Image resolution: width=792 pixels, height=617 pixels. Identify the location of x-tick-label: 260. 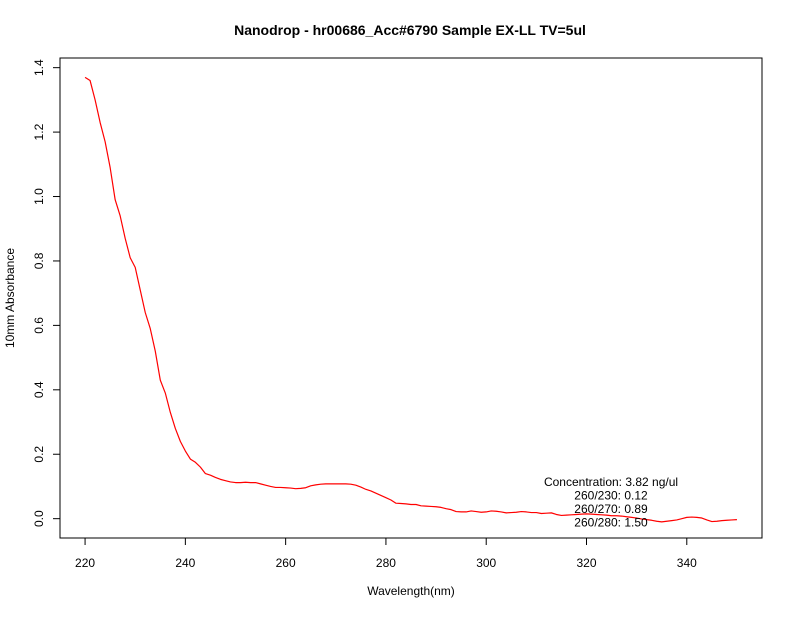
(286, 563).